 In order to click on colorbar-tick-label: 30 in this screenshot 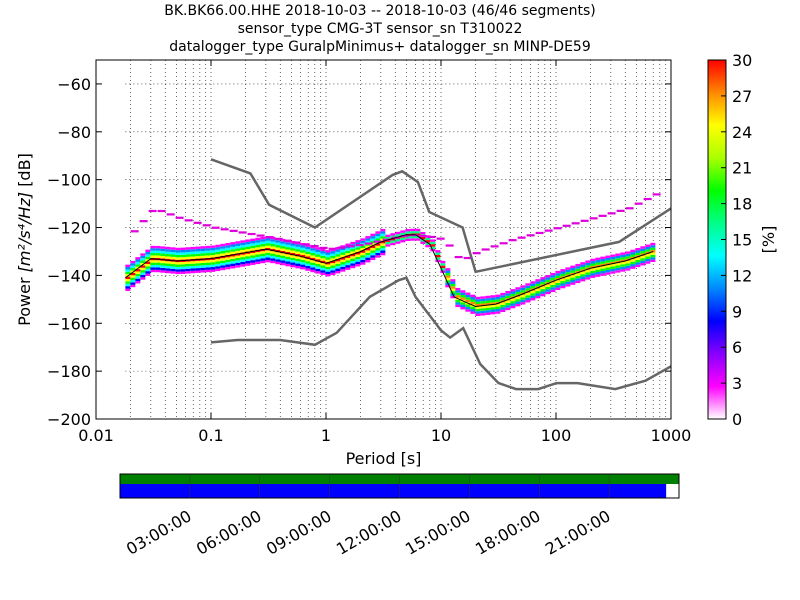, I will do `click(742, 60)`.